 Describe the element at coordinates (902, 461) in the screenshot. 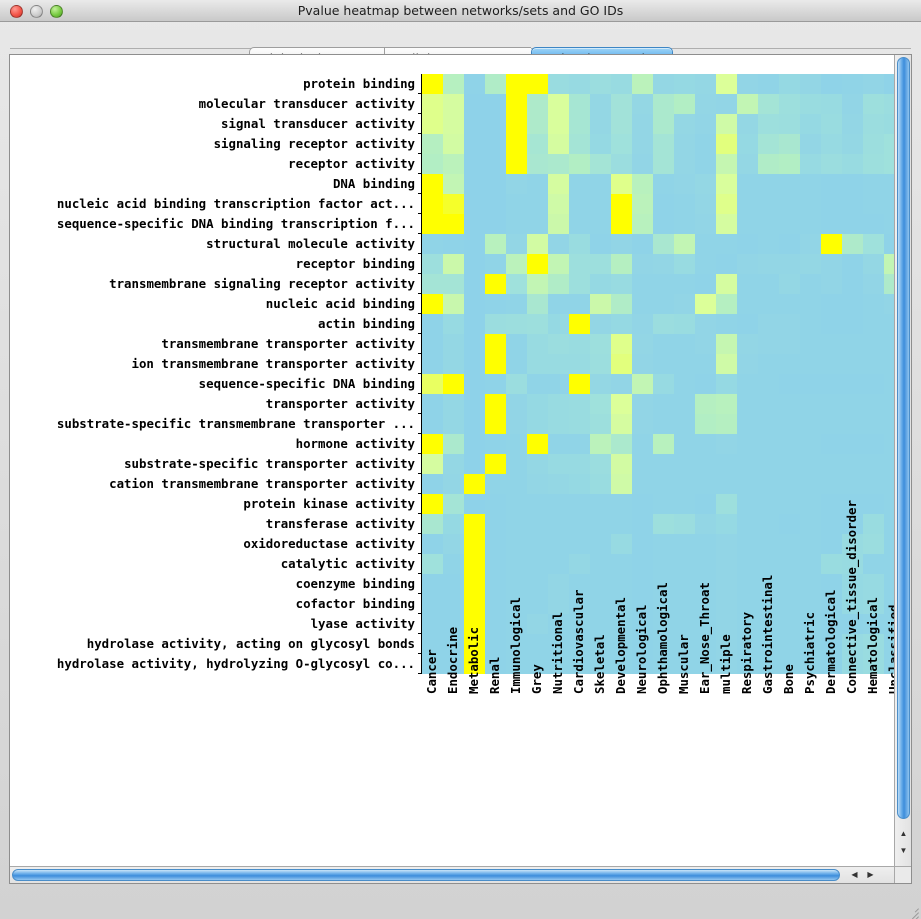

I see `vertical-scrollbar: ▲ ▼` at that location.